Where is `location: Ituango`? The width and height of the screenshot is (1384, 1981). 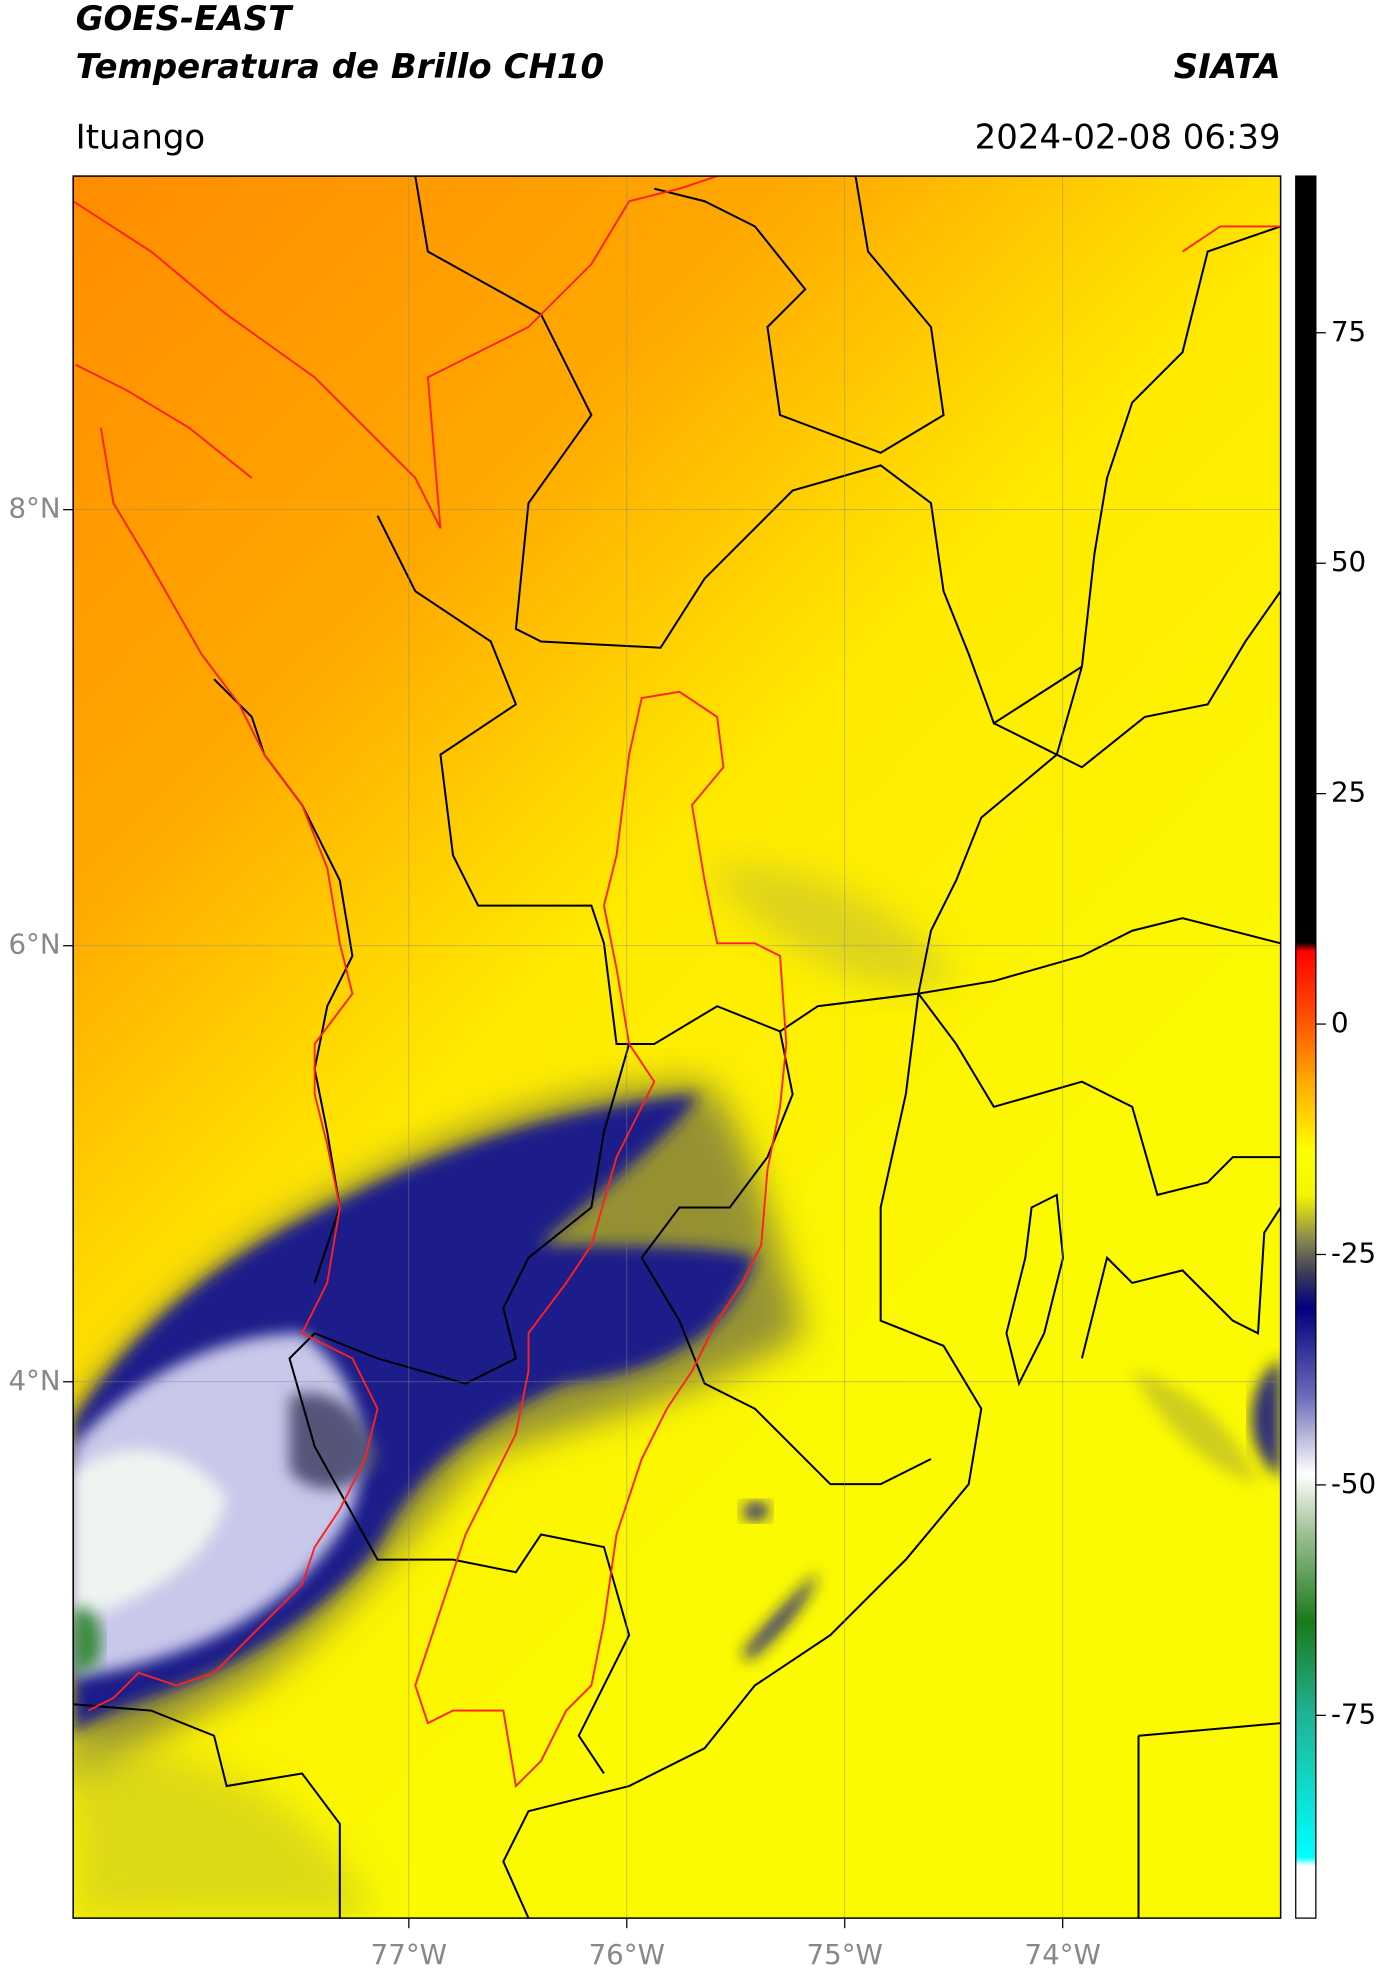 location: Ituango is located at coordinates (141, 137).